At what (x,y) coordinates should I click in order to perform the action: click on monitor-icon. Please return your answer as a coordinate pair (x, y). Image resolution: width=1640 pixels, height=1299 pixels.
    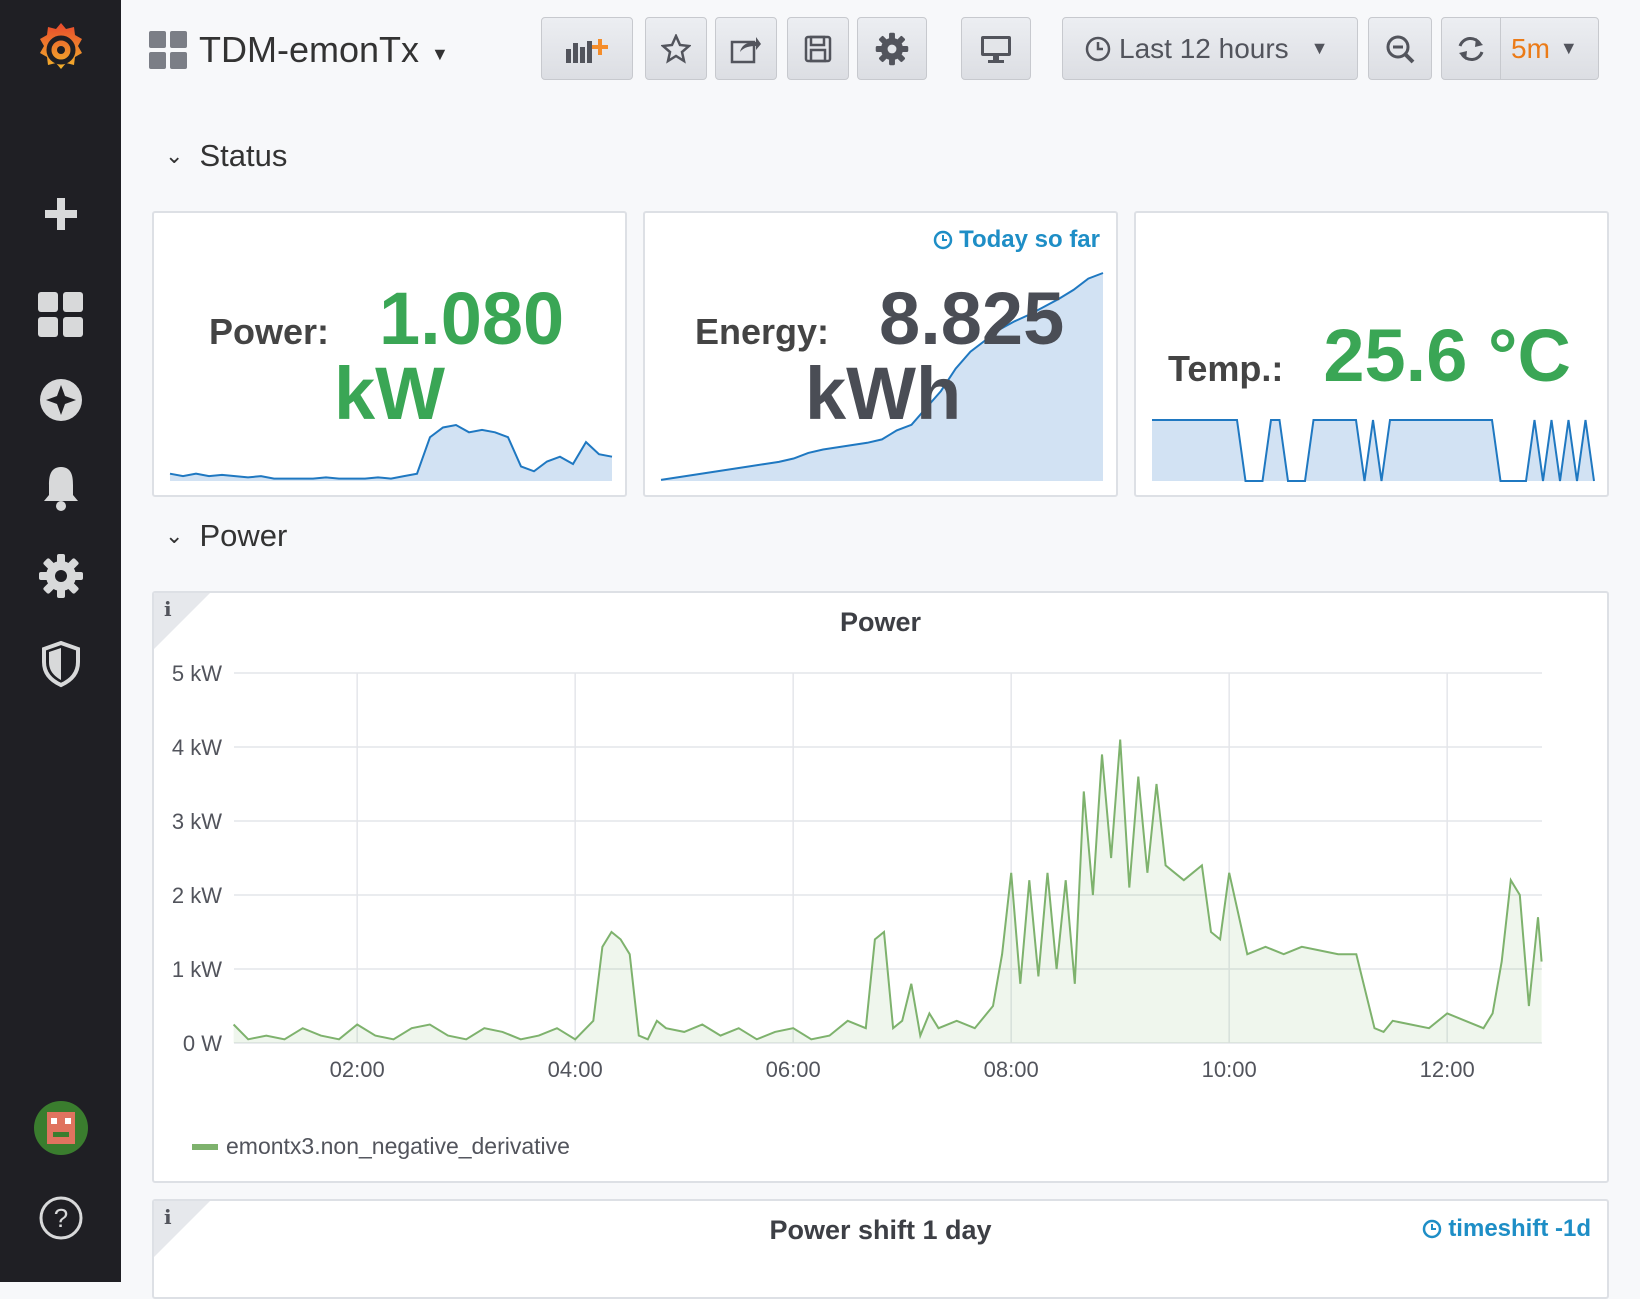
    Looking at the image, I should click on (996, 49).